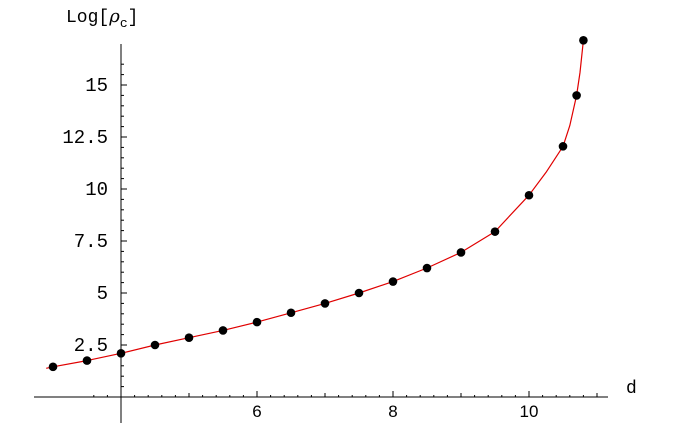  I want to click on y-tick-label: 5, so click(102, 294).